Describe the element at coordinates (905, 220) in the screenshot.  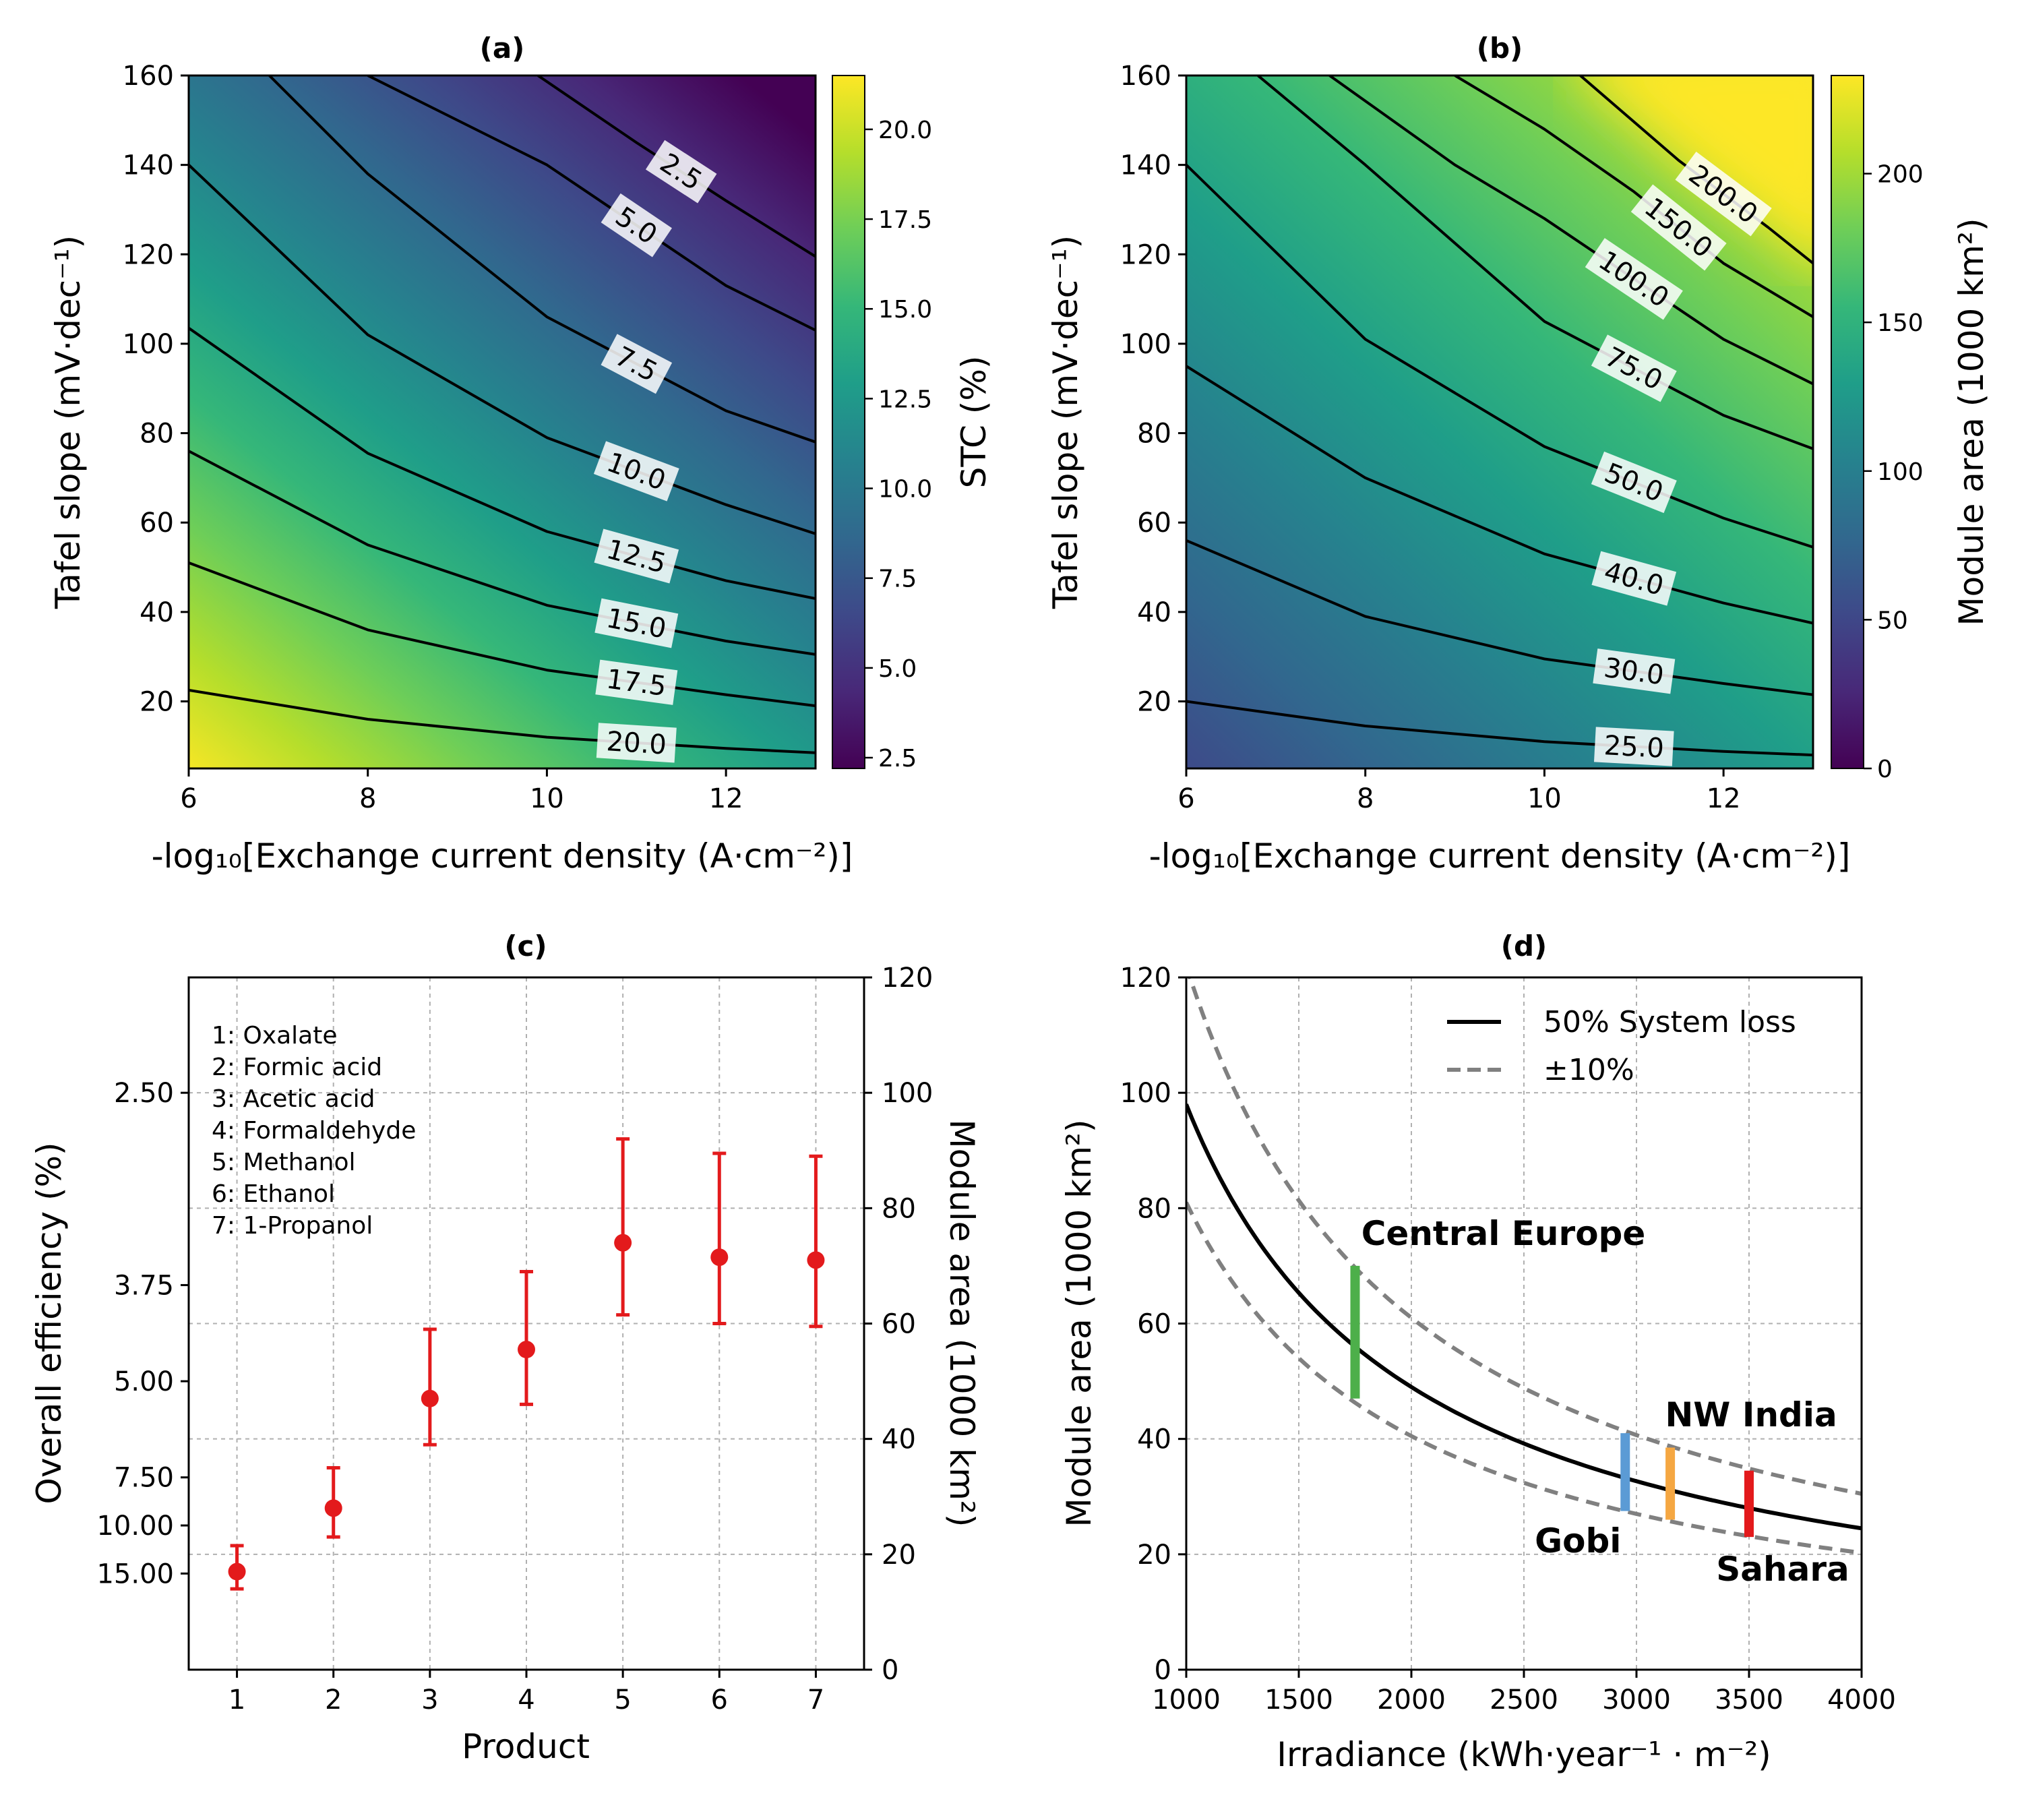
I see `colorbar-tick-label: 17.5` at that location.